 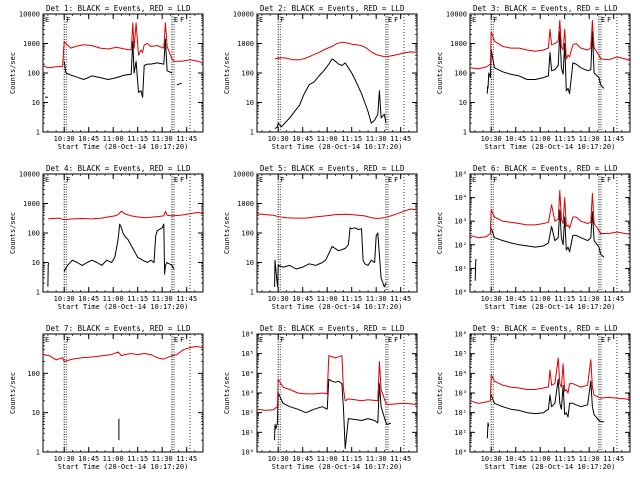 I want to click on x-tick-label: 10:45, so click(x=88, y=139).